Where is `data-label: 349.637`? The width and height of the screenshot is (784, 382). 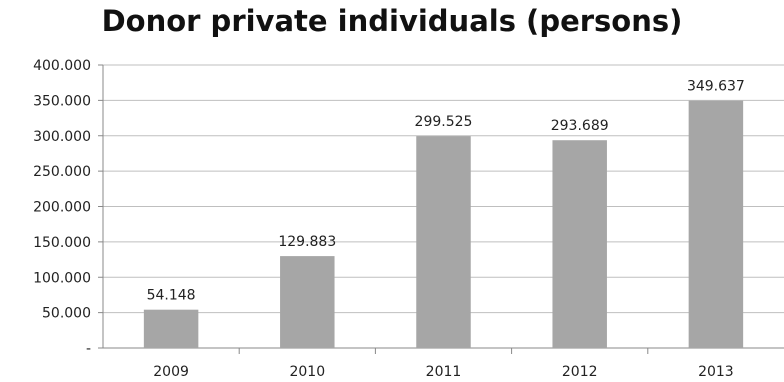
data-label: 349.637 is located at coordinates (716, 87).